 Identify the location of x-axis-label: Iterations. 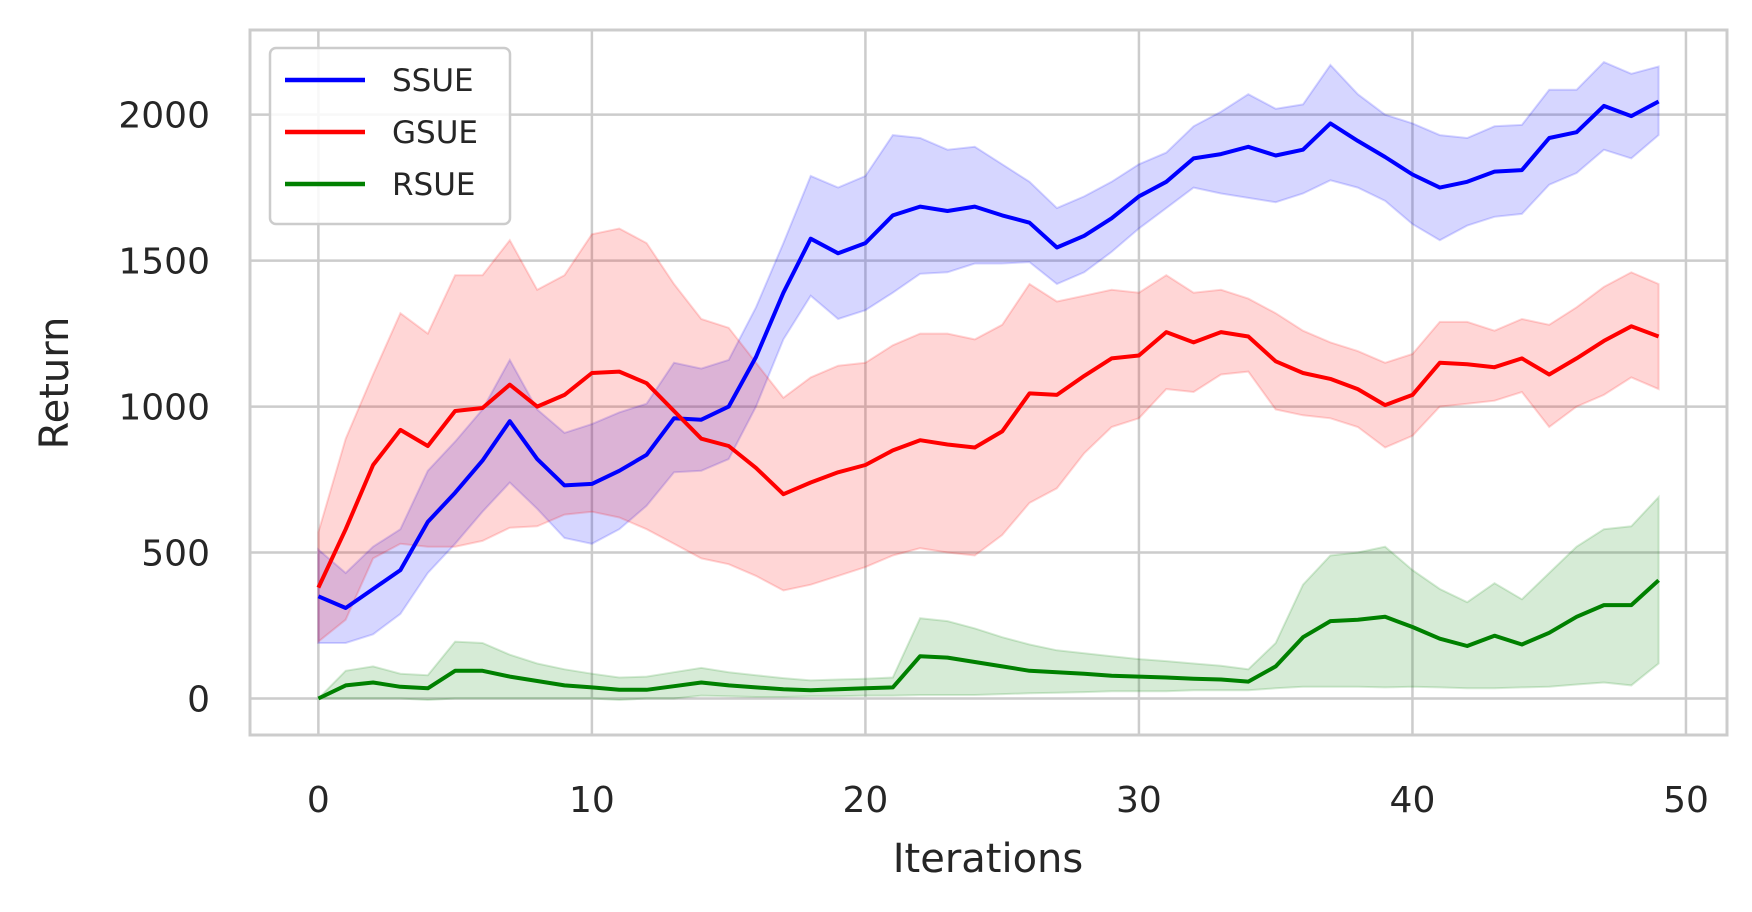
(988, 859).